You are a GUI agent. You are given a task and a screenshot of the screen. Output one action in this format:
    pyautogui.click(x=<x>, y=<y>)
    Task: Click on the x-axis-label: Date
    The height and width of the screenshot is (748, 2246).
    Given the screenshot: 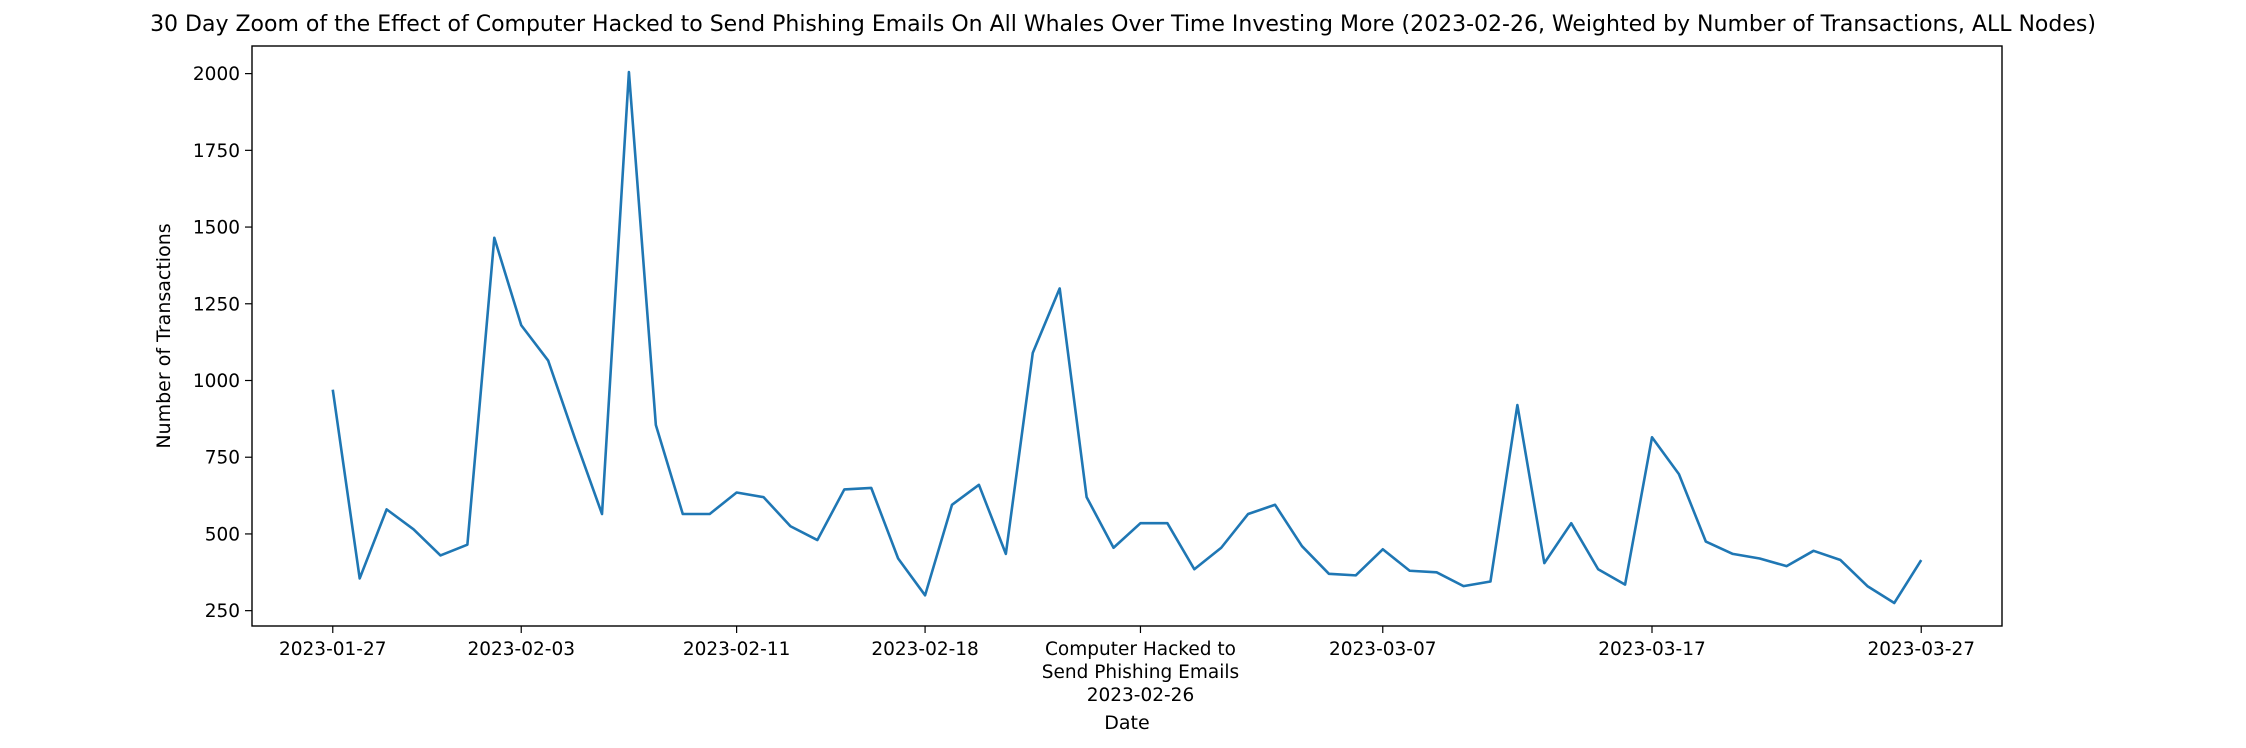 What is the action you would take?
    pyautogui.click(x=1126, y=723)
    